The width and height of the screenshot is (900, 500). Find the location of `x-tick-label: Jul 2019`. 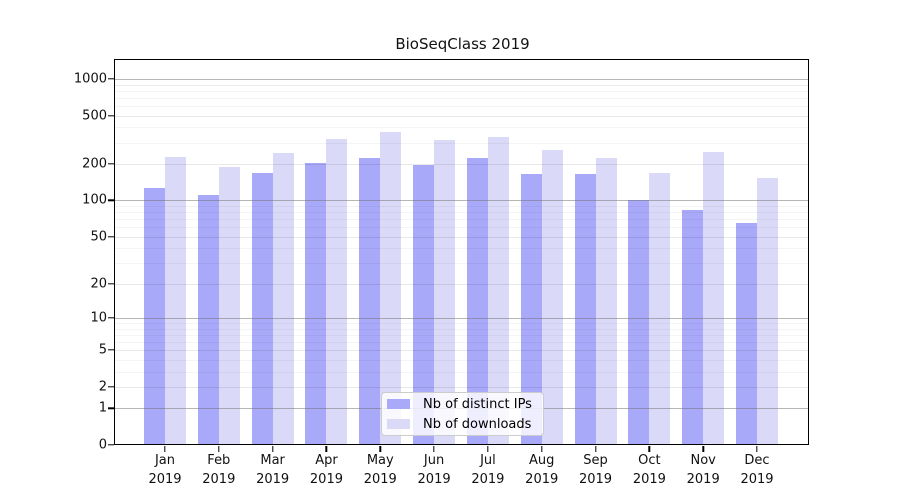

x-tick-label: Jul 2019 is located at coordinates (488, 470).